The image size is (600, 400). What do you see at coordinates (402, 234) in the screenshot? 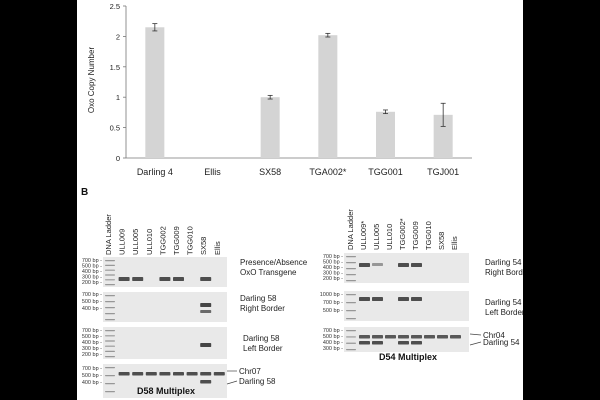
I see `right-lane-label: TGG002*` at bounding box center [402, 234].